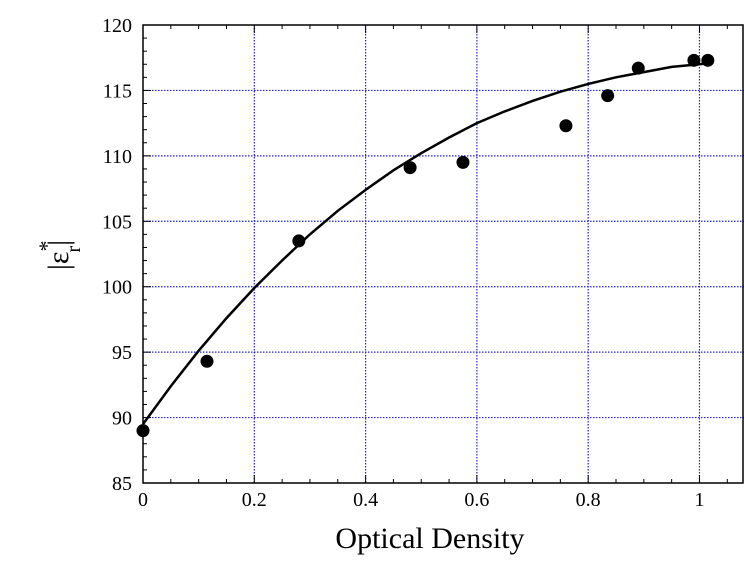 The image size is (744, 563). What do you see at coordinates (117, 222) in the screenshot?
I see `y-tick-label: 105` at bounding box center [117, 222].